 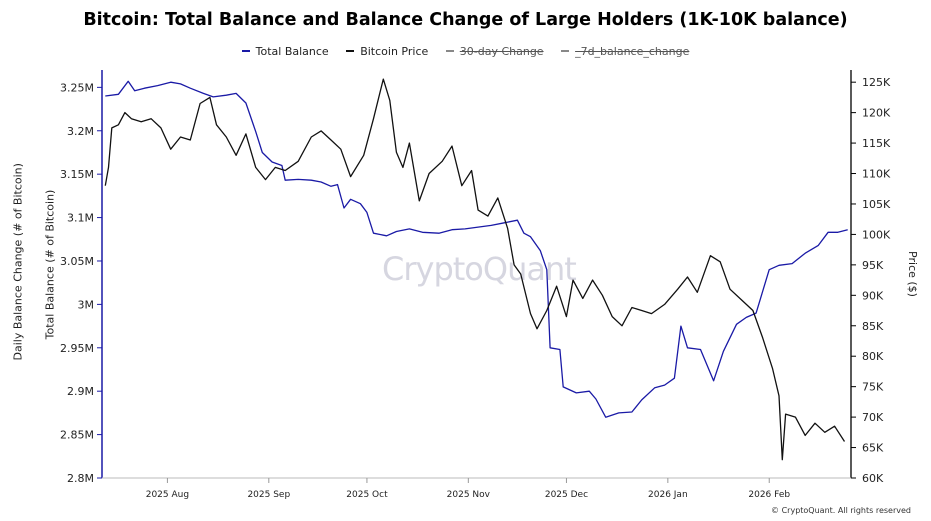 I want to click on legend-label: 30-day Change, so click(x=501, y=51).